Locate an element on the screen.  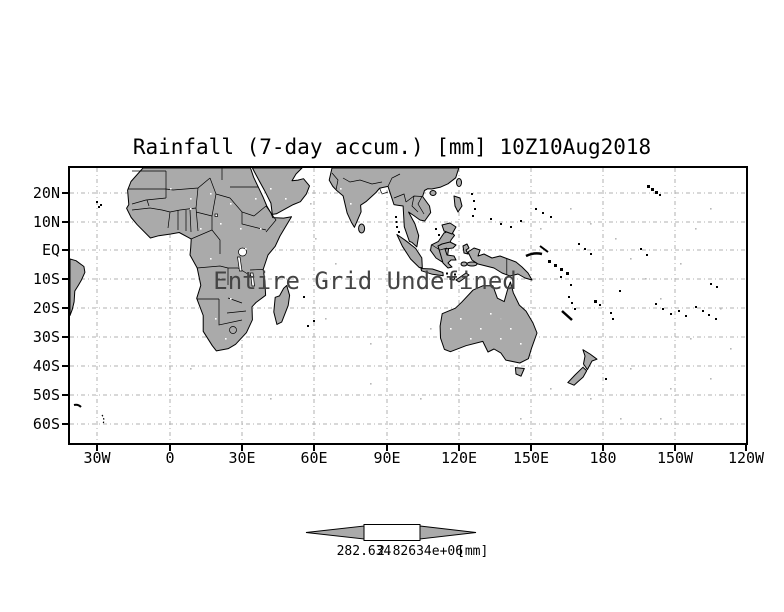
tasmania is located at coordinates (519, 372).